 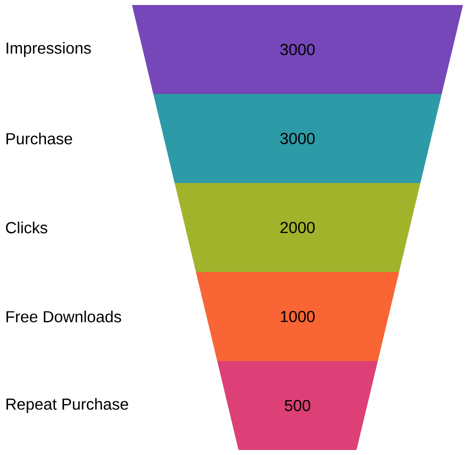 I want to click on category-label: Free Downloads, so click(x=64, y=316).